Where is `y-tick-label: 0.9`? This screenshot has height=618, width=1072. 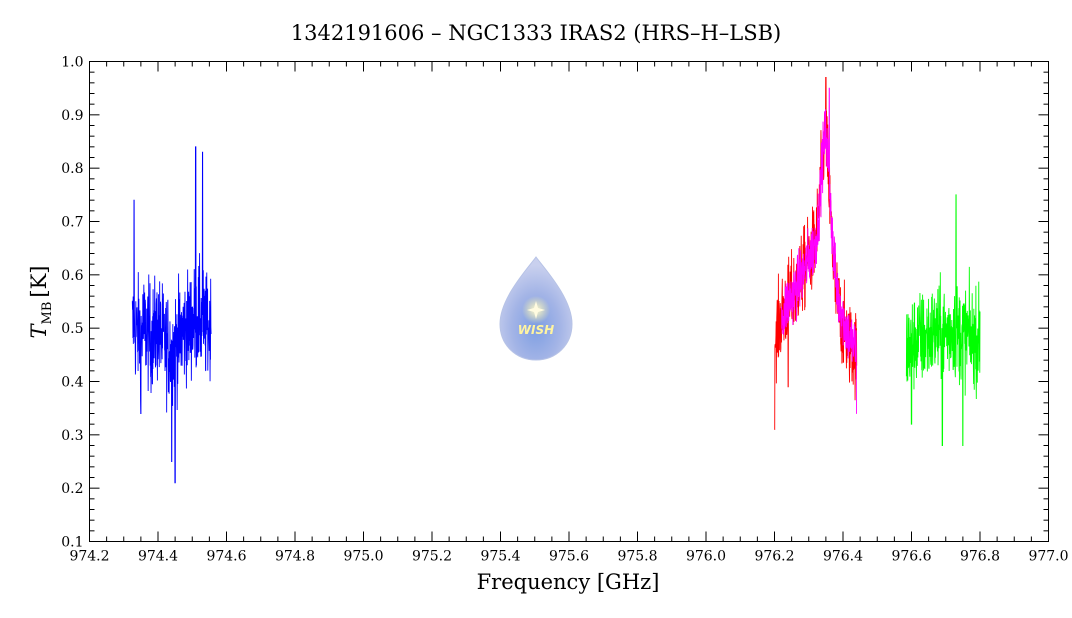 y-tick-label: 0.9 is located at coordinates (72, 116).